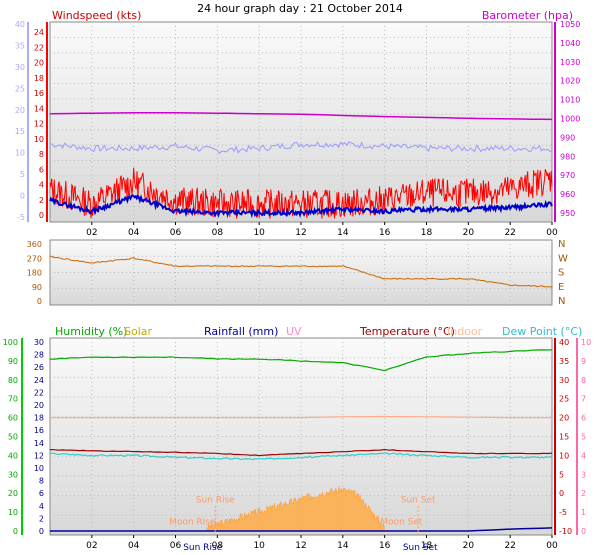  I want to click on windspeed-label: Windspeed (kts), so click(96, 15).